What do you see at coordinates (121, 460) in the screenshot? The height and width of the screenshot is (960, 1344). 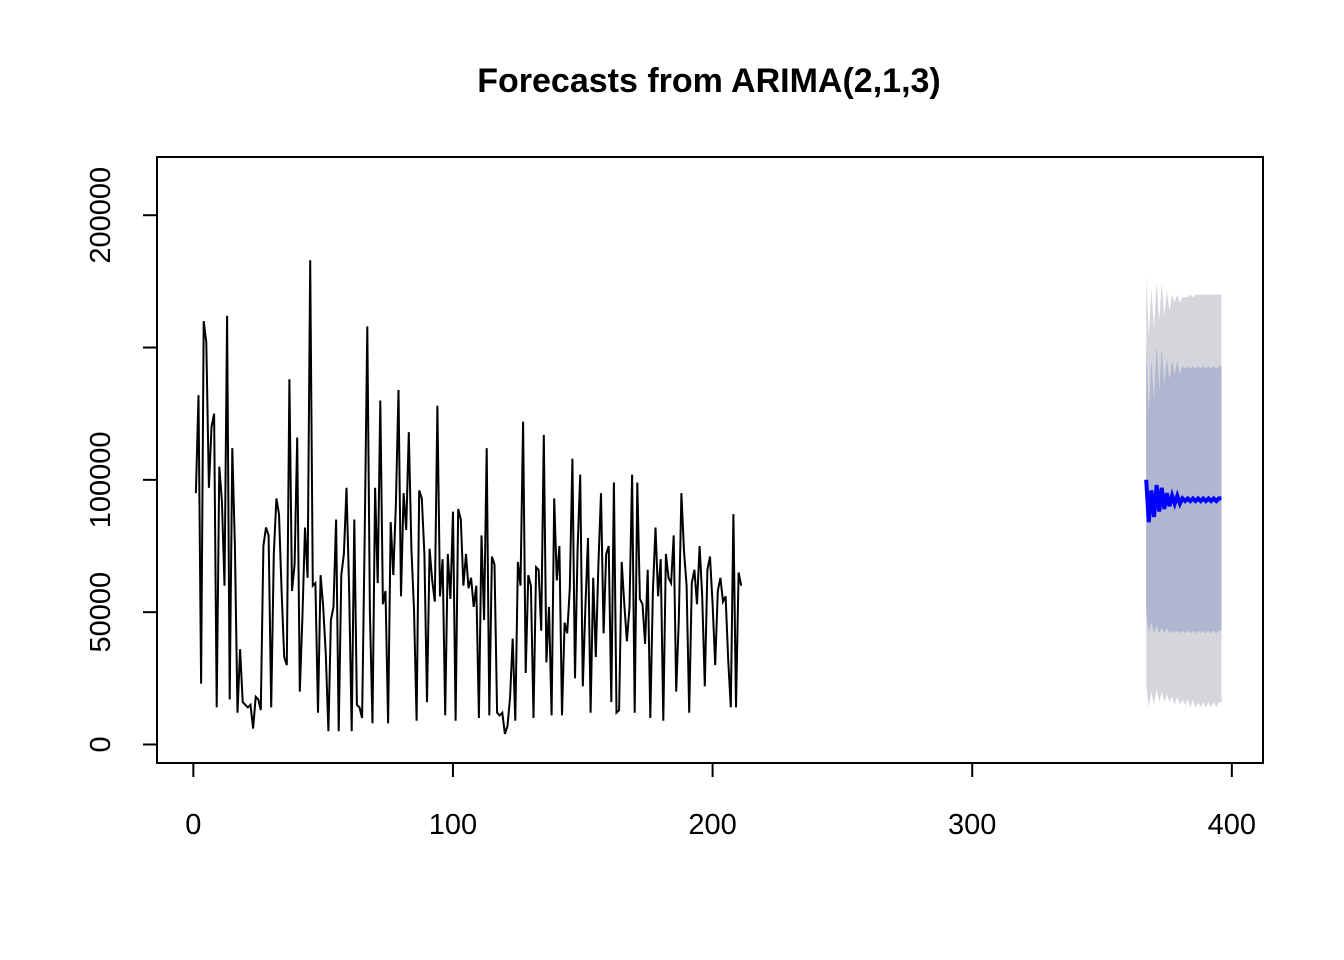 I see `y-axis: 0 50000 100000 200000` at bounding box center [121, 460].